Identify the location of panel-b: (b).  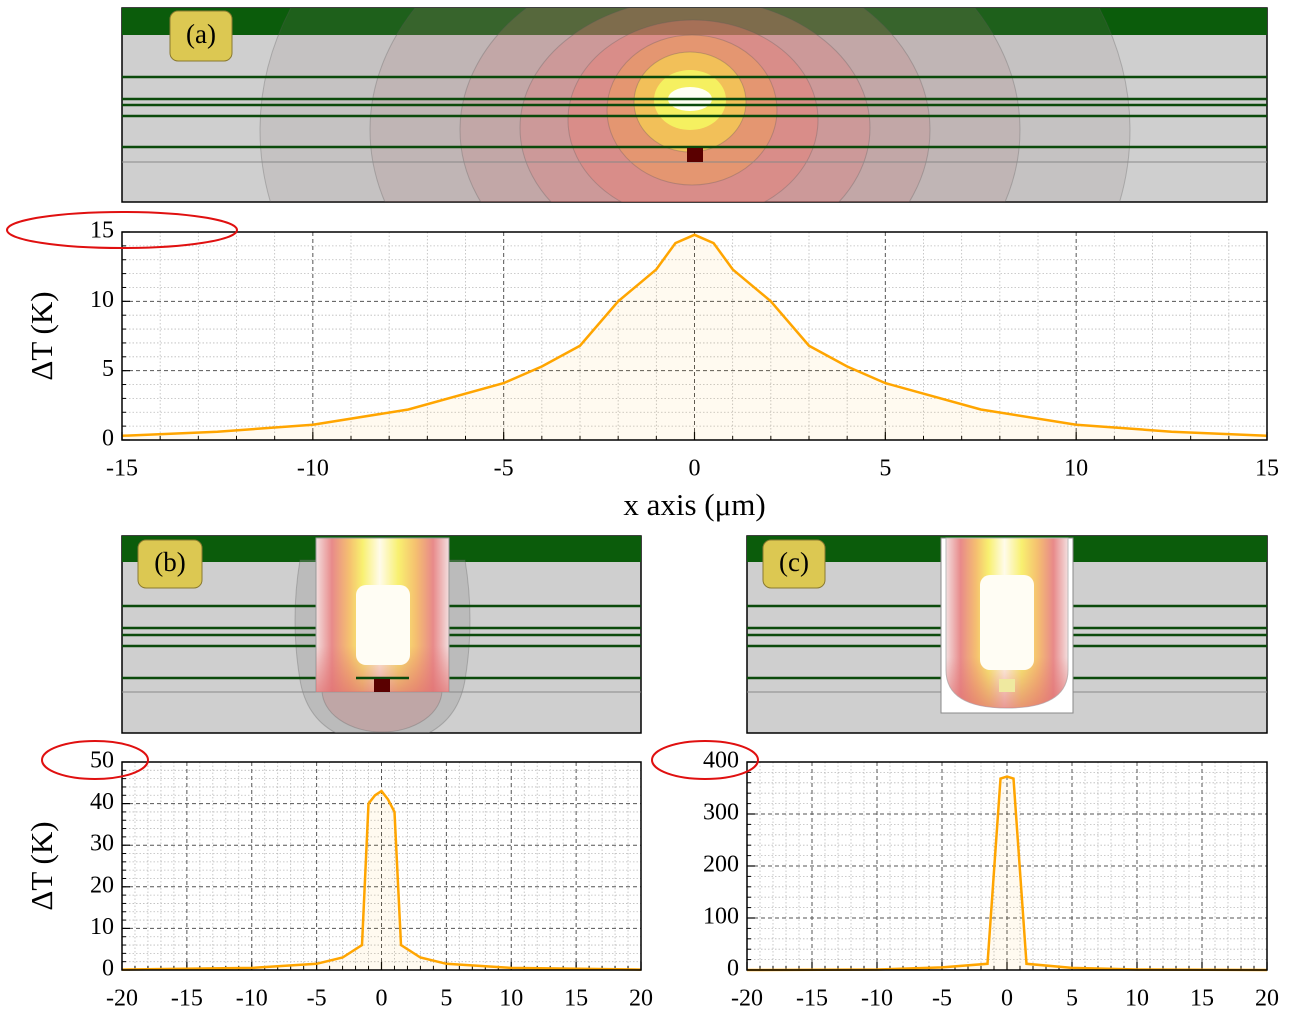
(381, 634).